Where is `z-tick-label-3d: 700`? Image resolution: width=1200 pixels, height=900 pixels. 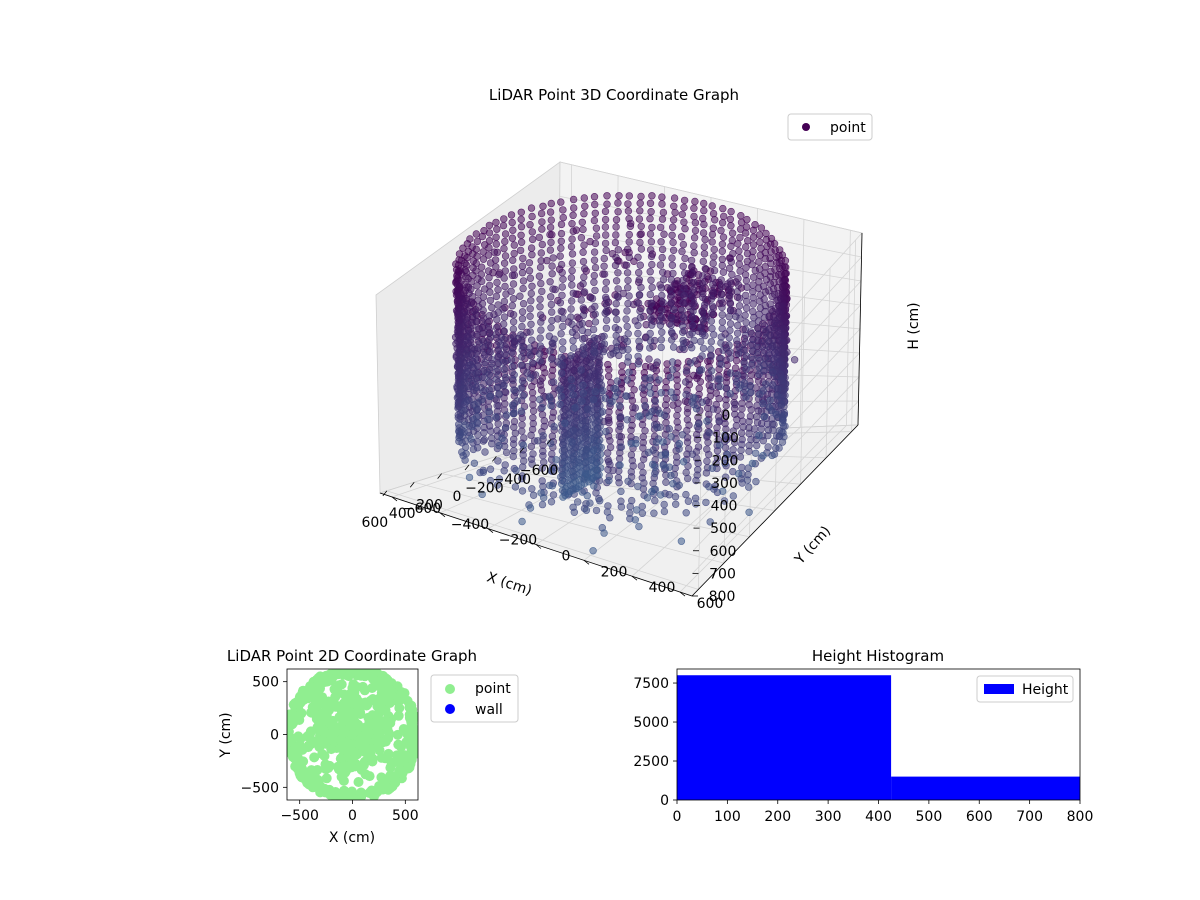
z-tick-label-3d: 700 is located at coordinates (722, 574).